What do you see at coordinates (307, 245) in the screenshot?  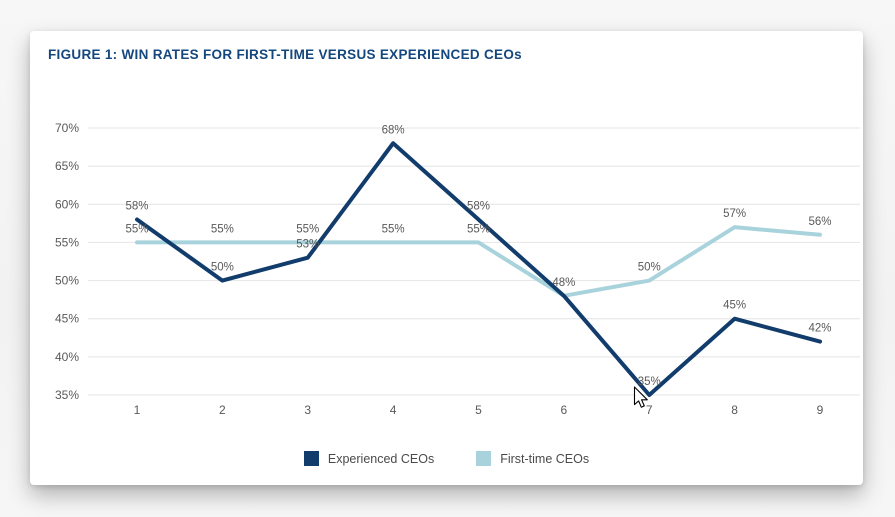 I see `svg-text: 53%` at bounding box center [307, 245].